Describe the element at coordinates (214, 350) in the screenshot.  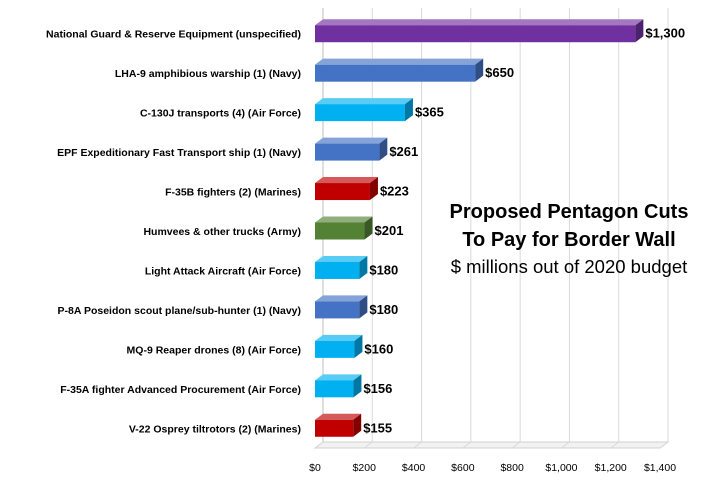
I see `category-label: MQ-9 Reaper drones (8) (Air Force)` at that location.